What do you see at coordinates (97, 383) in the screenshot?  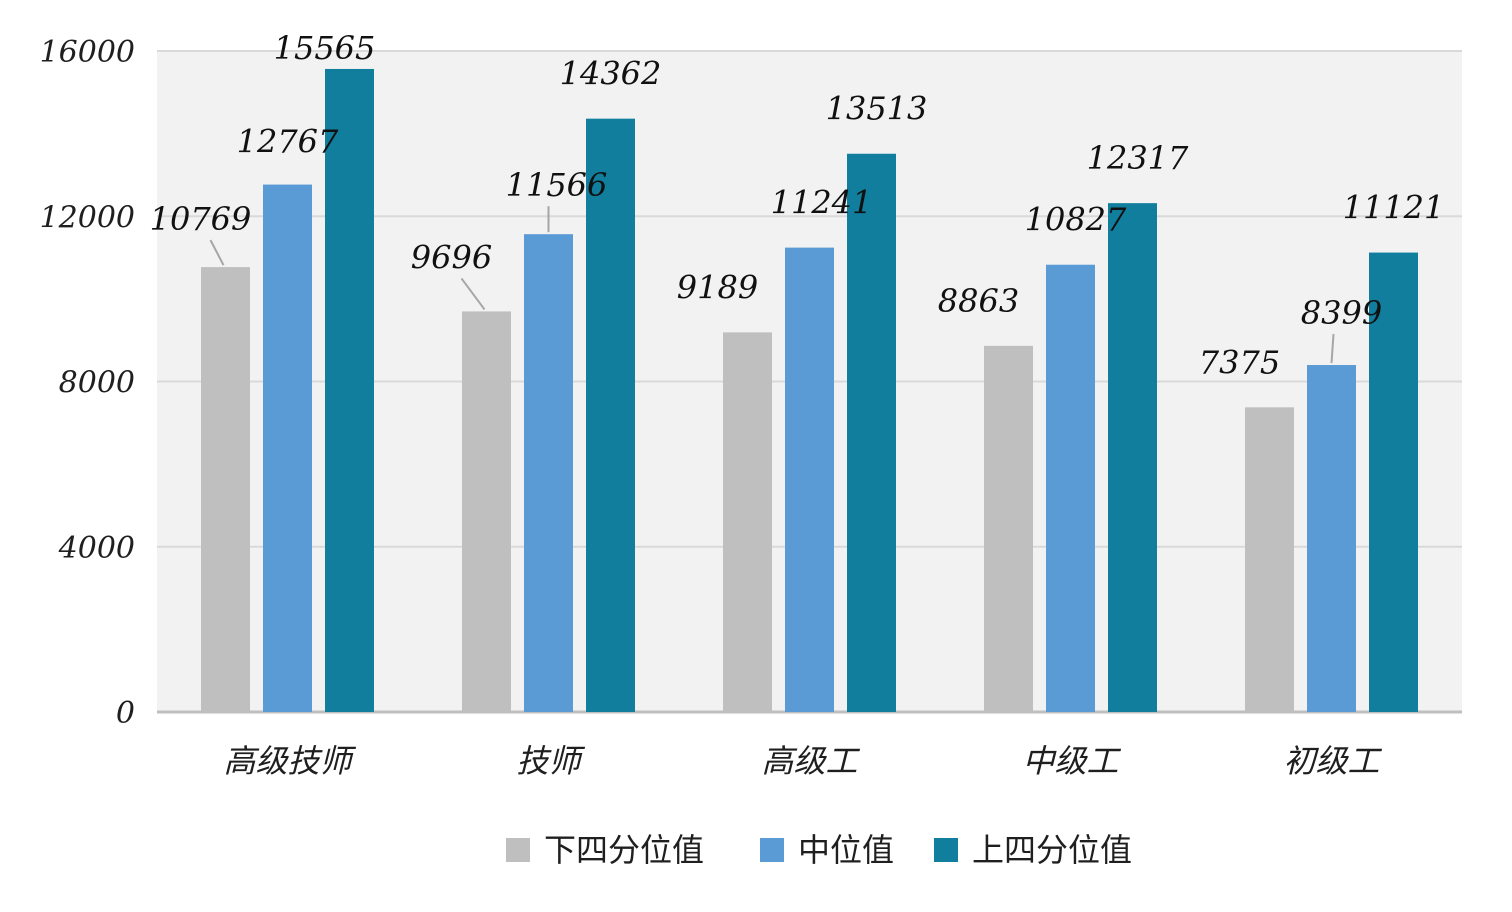 I see `y-tick-label: 8000` at bounding box center [97, 383].